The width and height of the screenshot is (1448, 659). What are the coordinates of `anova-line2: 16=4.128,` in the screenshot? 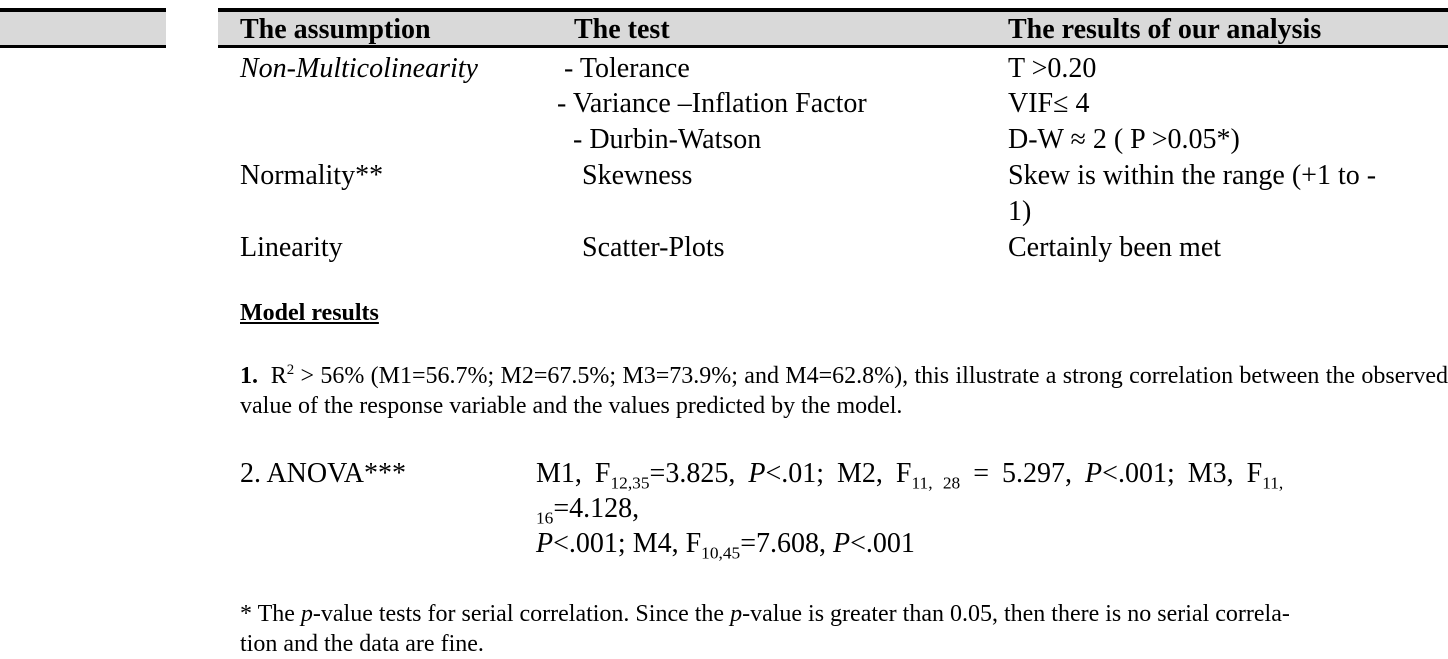 It's located at (588, 510).